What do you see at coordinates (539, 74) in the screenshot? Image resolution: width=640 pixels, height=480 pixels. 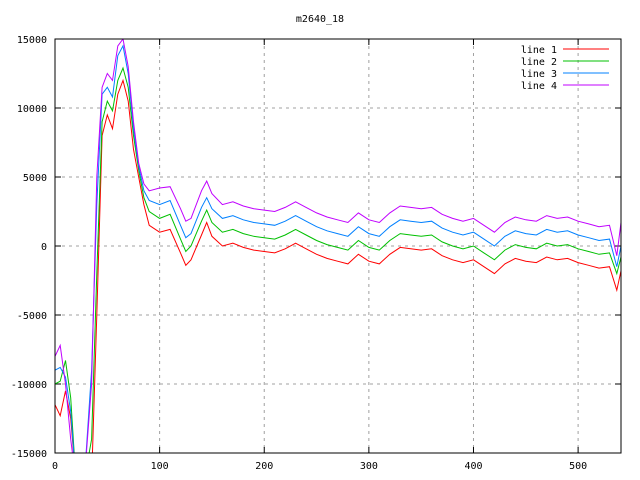 I see `legend-label: line 3` at bounding box center [539, 74].